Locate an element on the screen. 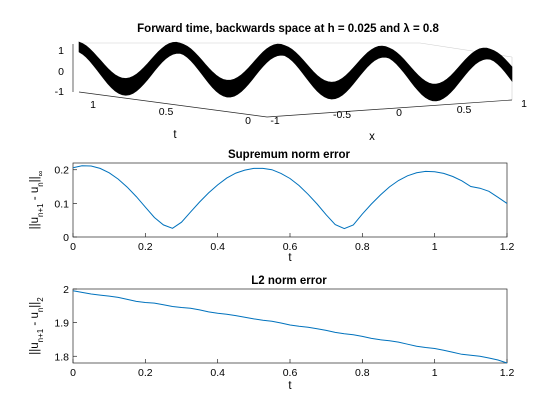 Image resolution: width=560 pixels, height=420 pixels. surface-t-label: t is located at coordinates (175, 135).